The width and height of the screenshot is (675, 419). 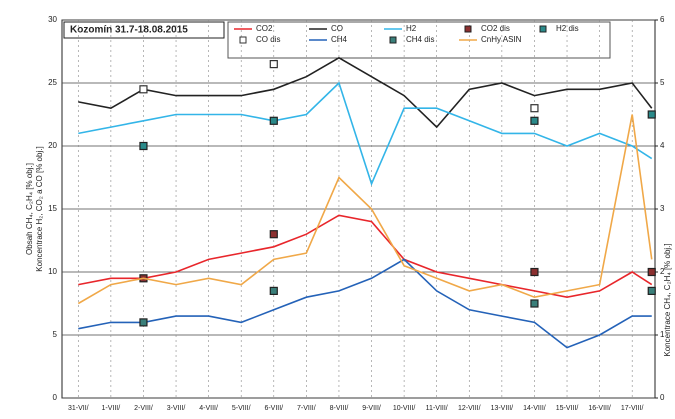 What do you see at coordinates (662, 334) in the screenshot?
I see `y2-tick-label: 1` at bounding box center [662, 334].